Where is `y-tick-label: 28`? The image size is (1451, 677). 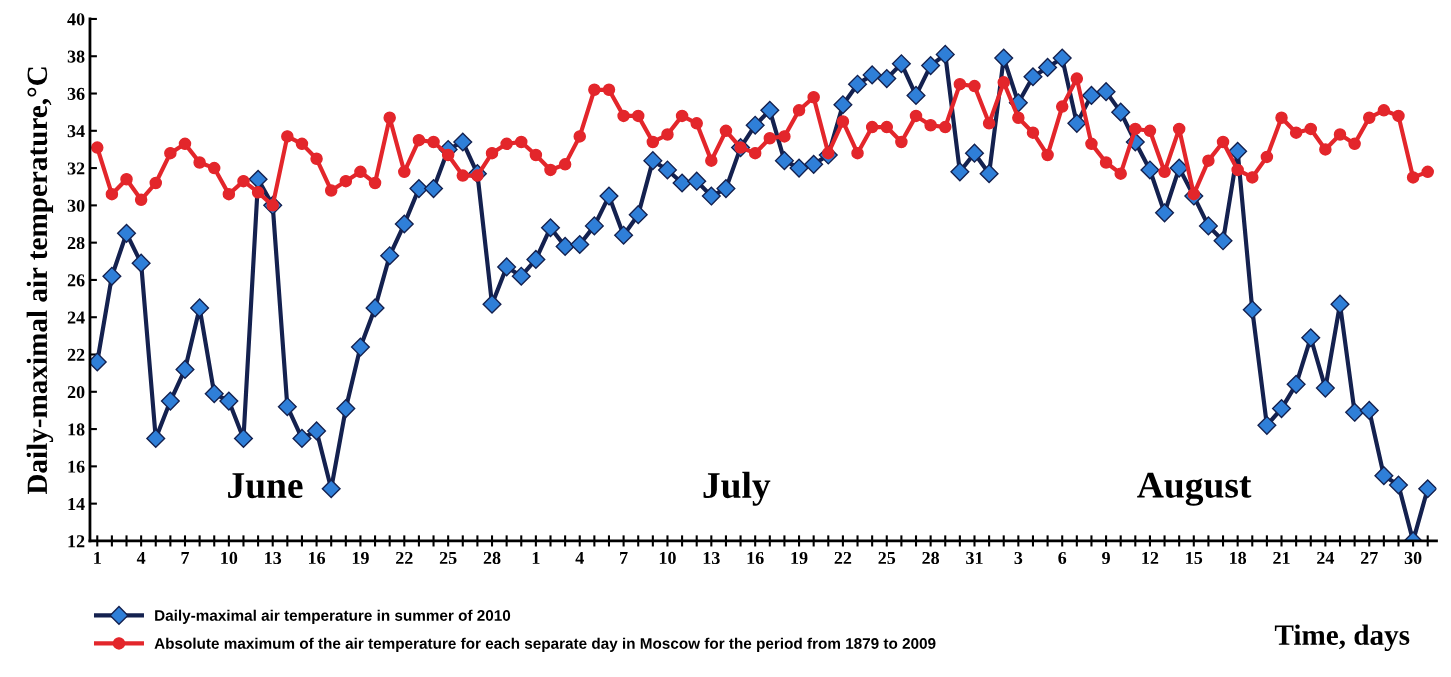
y-tick-label: 28 is located at coordinates (76, 243).